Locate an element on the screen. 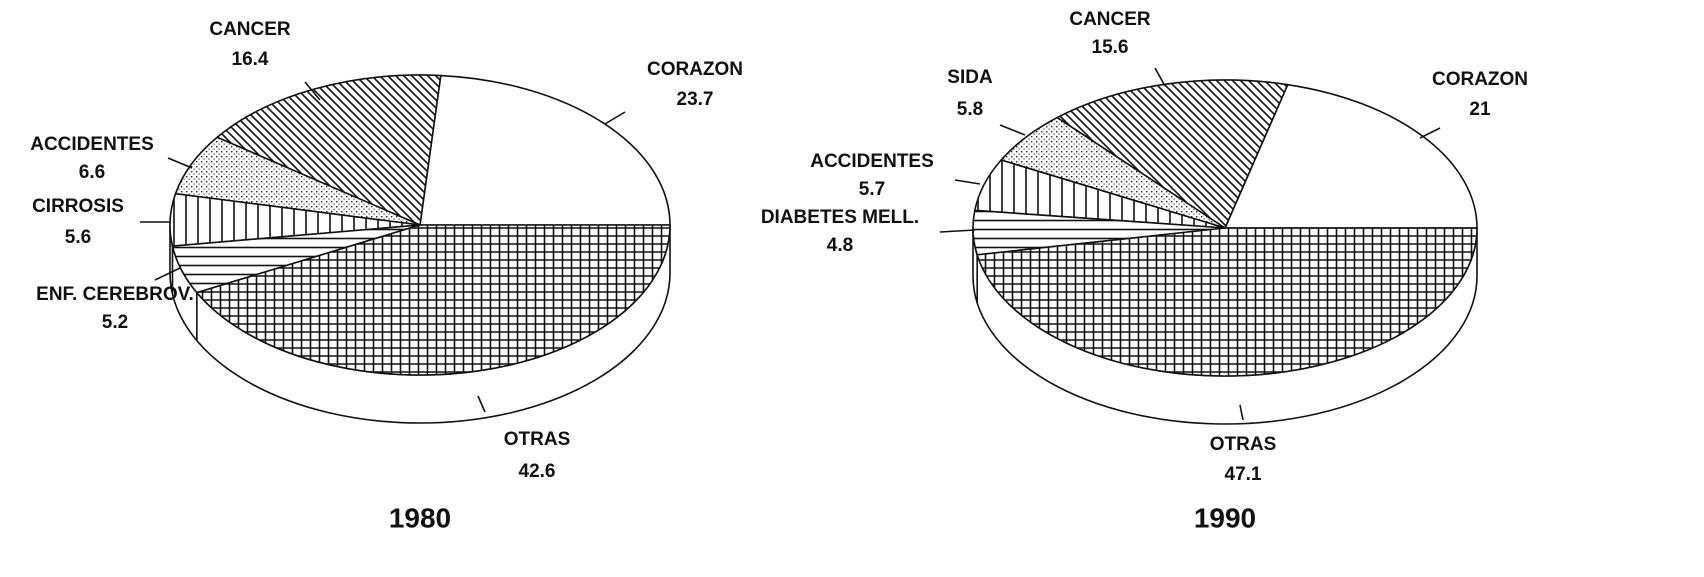  slice-value: 47.1 is located at coordinates (1243, 474).